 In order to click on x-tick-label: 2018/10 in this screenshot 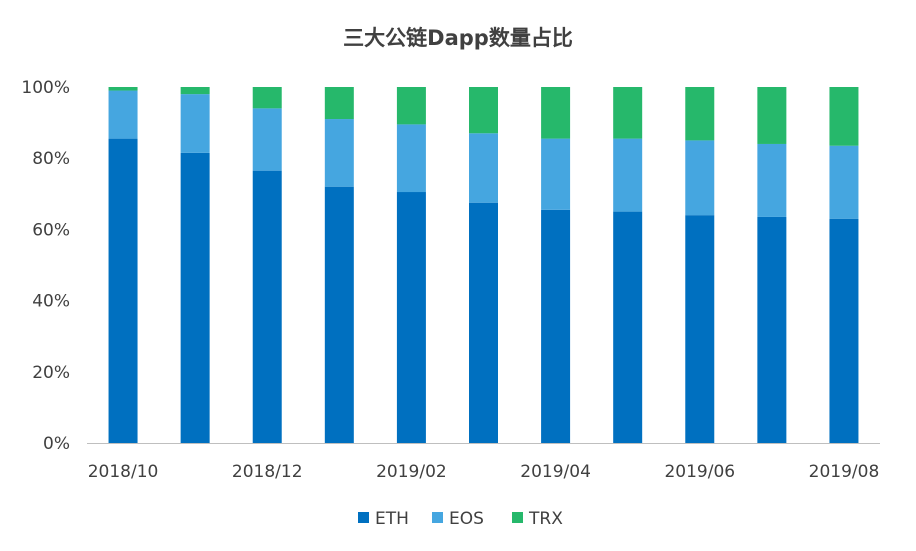, I will do `click(123, 472)`.